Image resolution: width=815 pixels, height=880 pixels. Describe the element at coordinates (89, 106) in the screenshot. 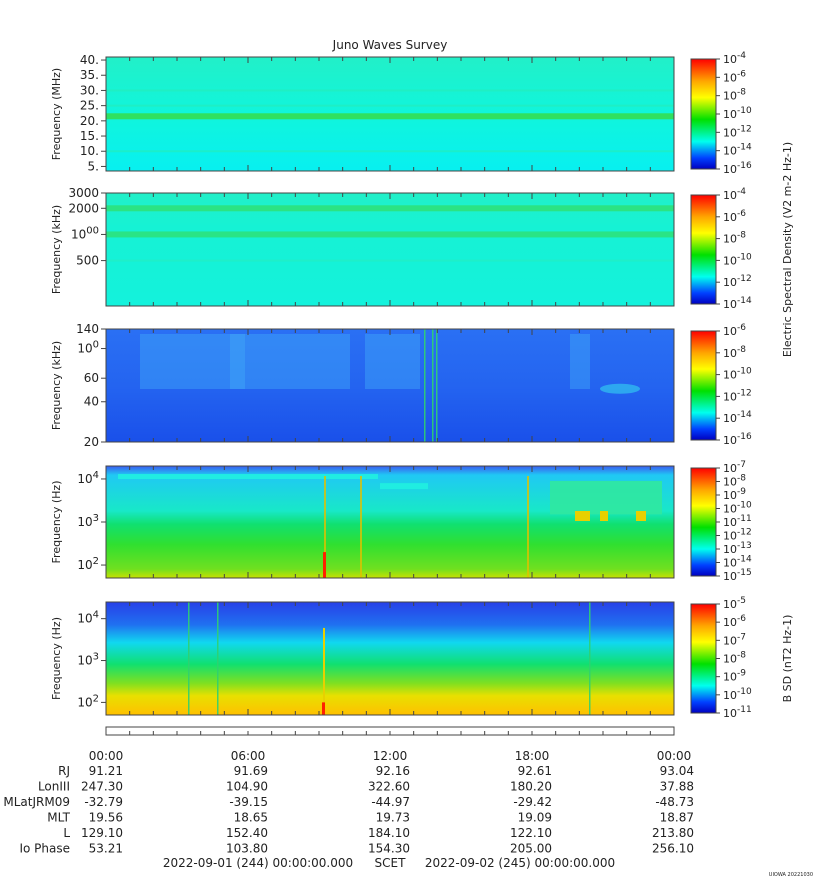

I see `y-tick-label: 25.` at that location.